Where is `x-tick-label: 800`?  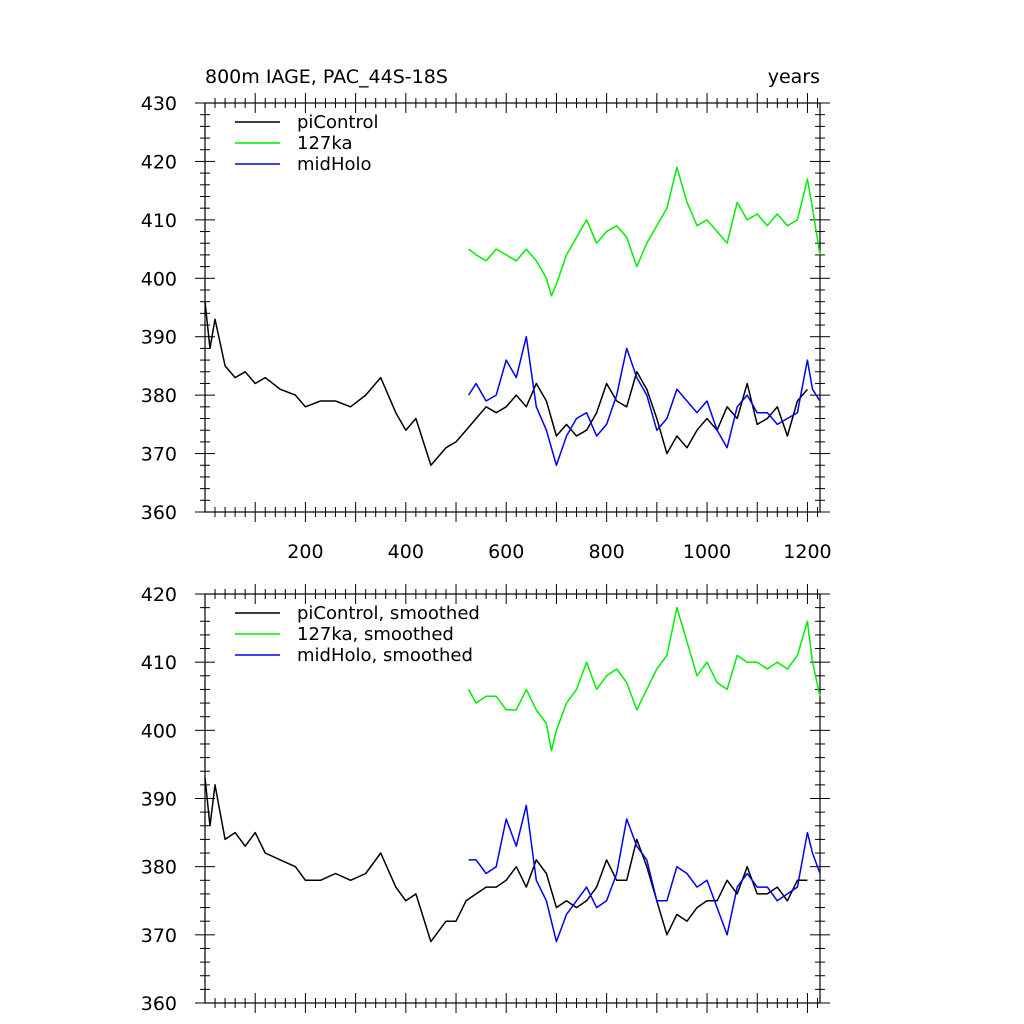
x-tick-label: 800 is located at coordinates (606, 552).